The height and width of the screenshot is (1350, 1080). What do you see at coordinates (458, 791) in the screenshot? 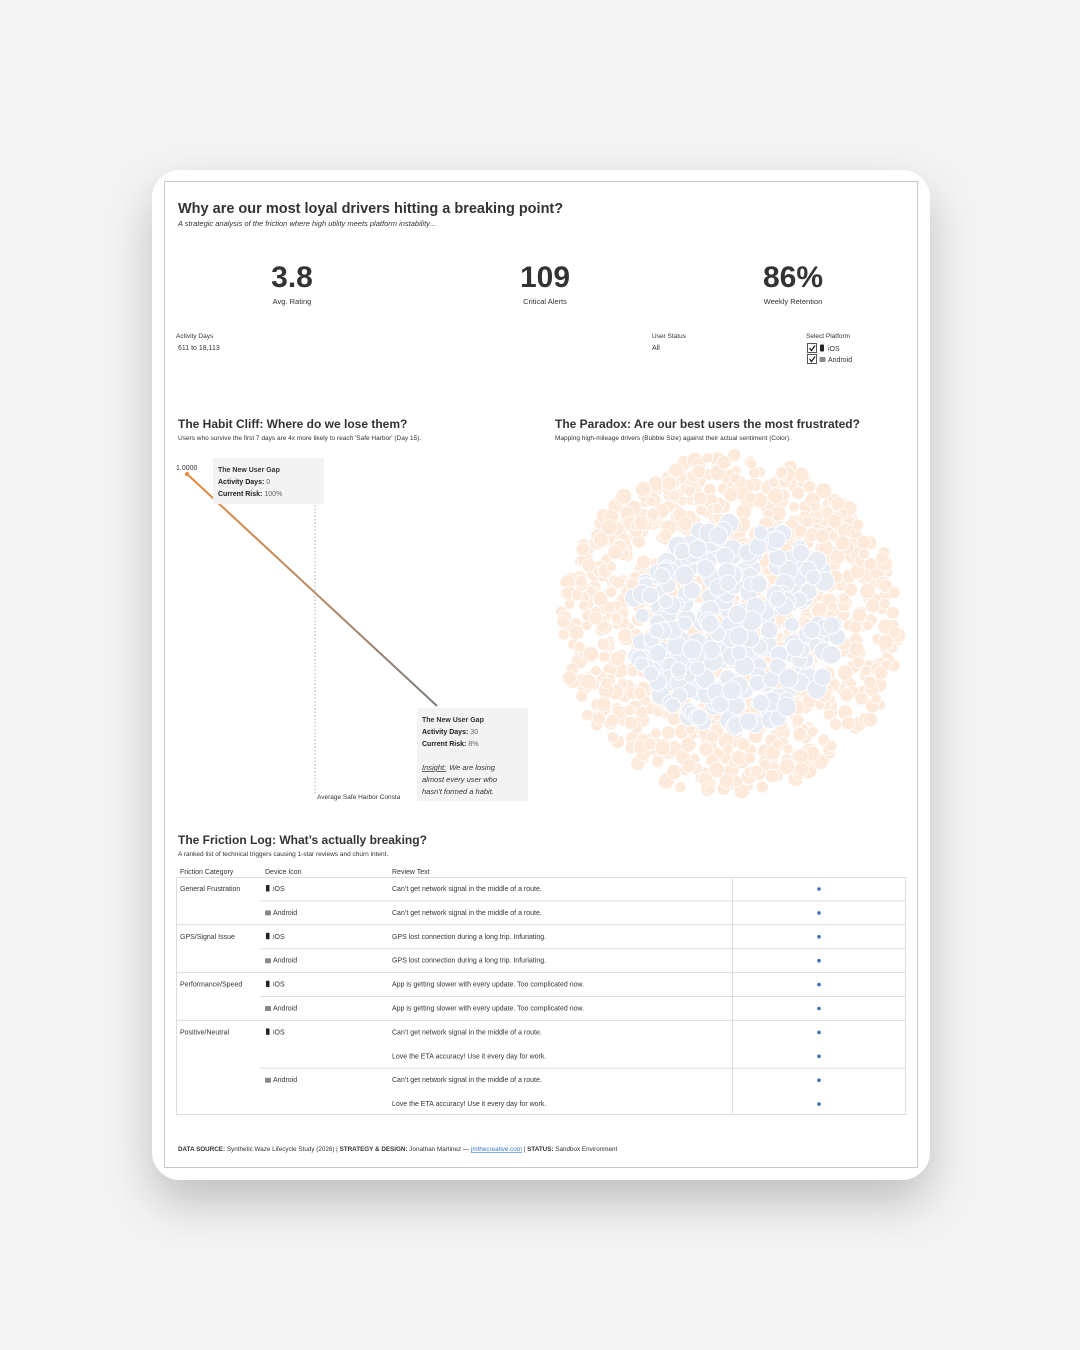
I see `insight-line: hasn't formed a habit.` at bounding box center [458, 791].